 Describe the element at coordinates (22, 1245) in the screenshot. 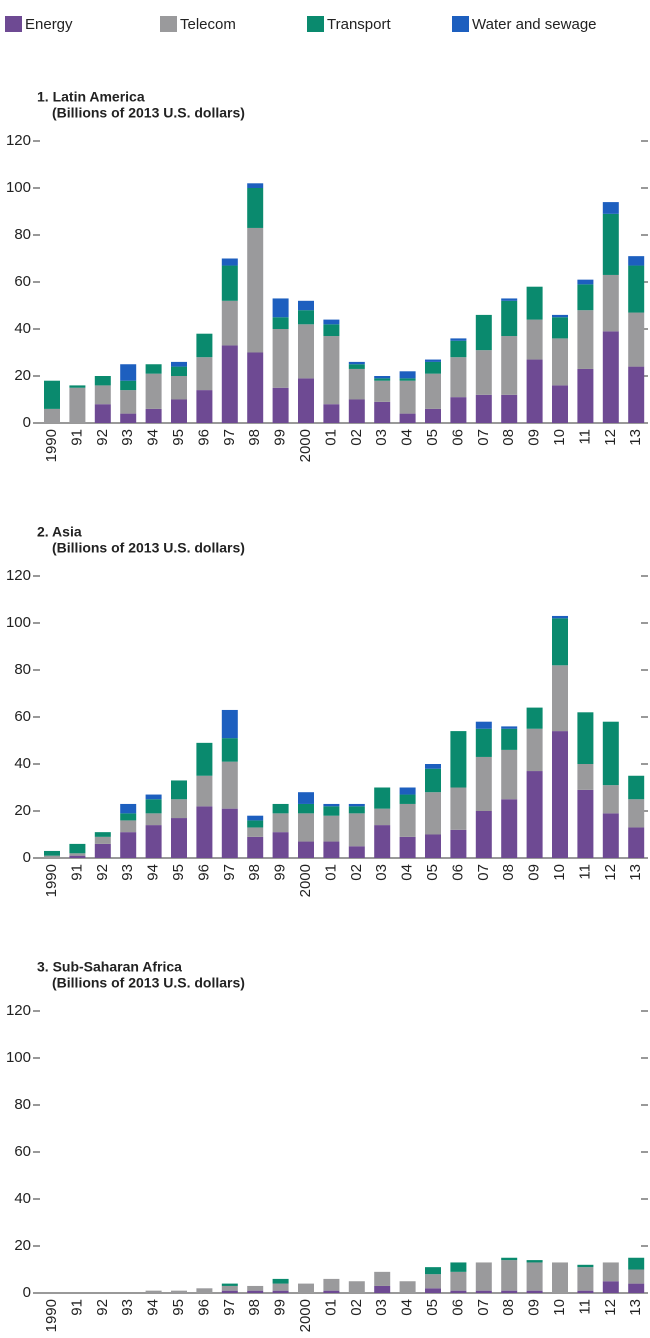

I see `y-tick-label: 20` at that location.